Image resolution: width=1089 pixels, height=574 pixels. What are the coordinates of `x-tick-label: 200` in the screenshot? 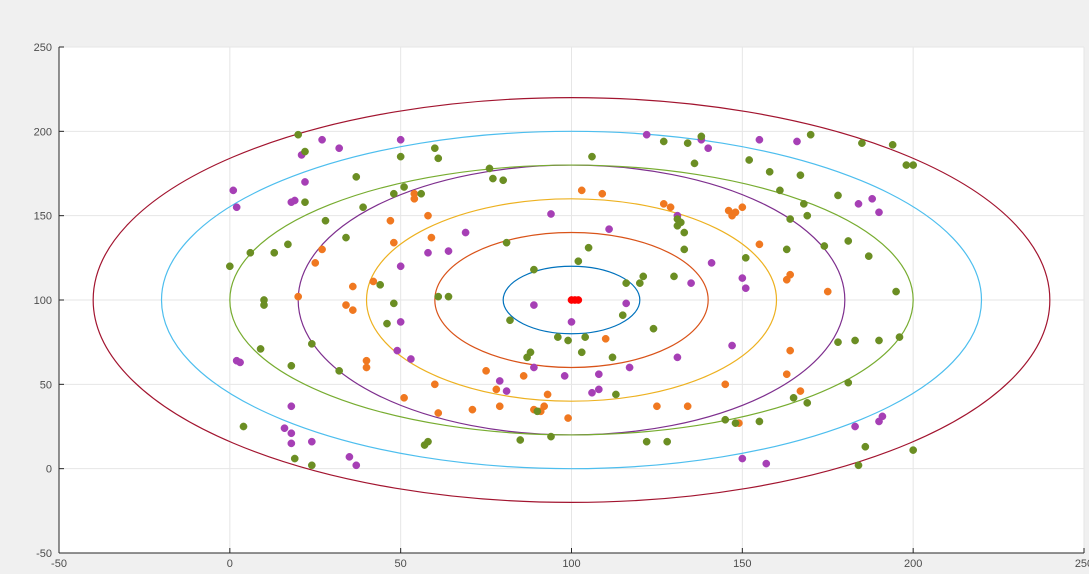 It's located at (913, 564).